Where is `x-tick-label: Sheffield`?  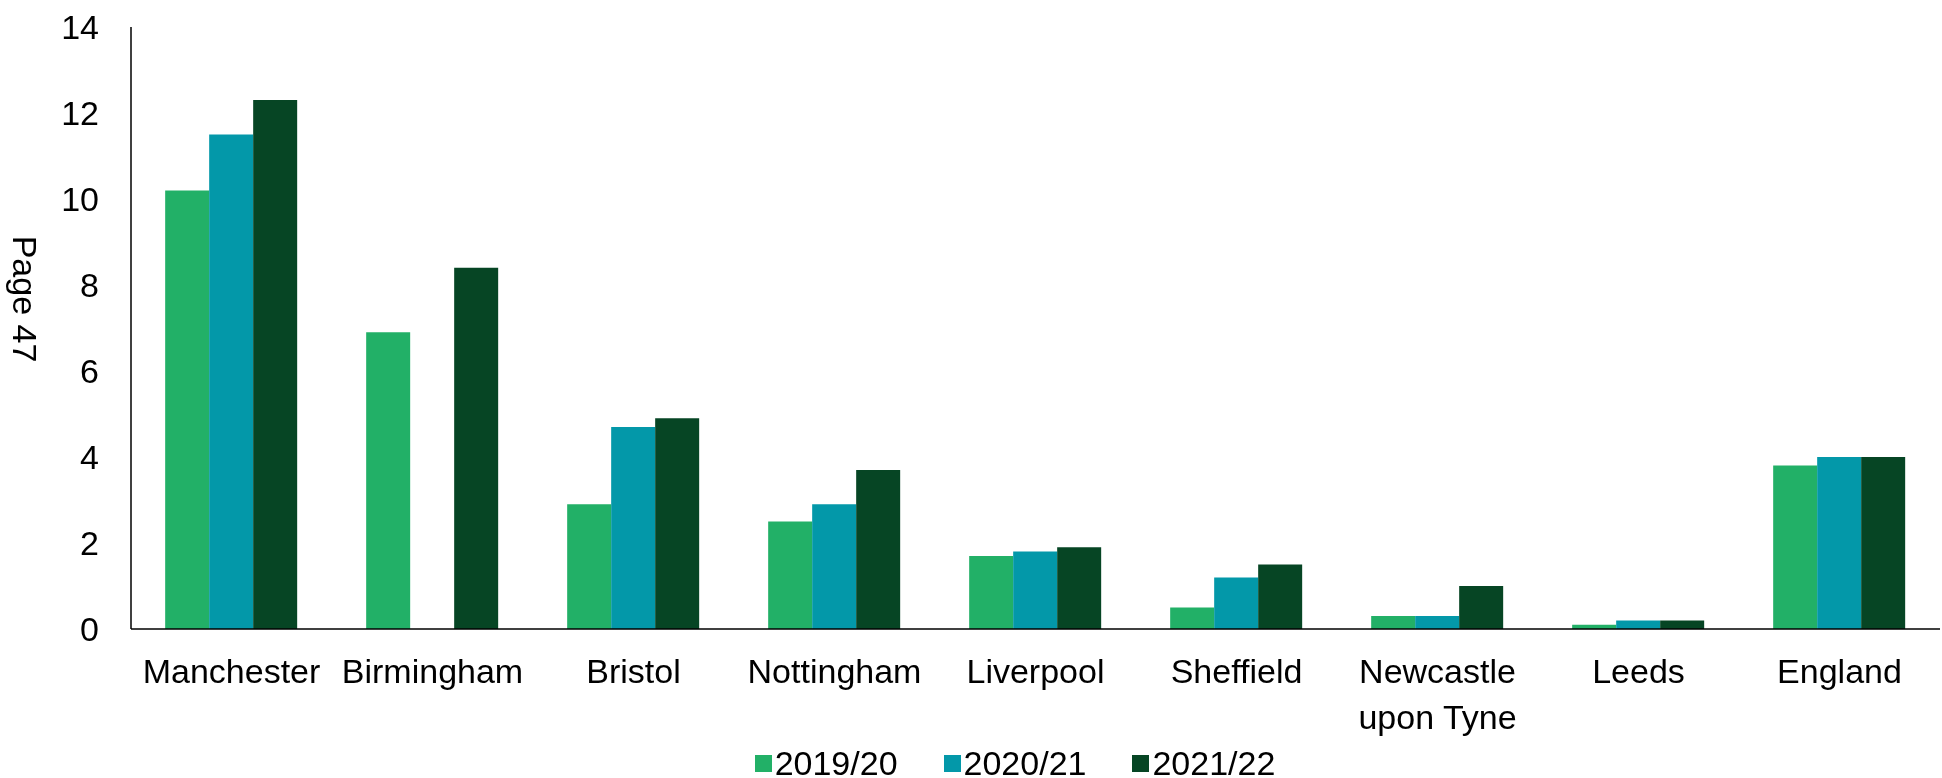
x-tick-label: Sheffield is located at coordinates (1236, 671).